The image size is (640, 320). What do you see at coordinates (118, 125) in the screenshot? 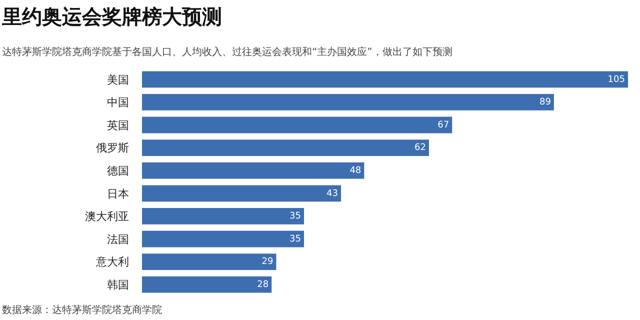
I see `y-tick-label: 英国` at bounding box center [118, 125].